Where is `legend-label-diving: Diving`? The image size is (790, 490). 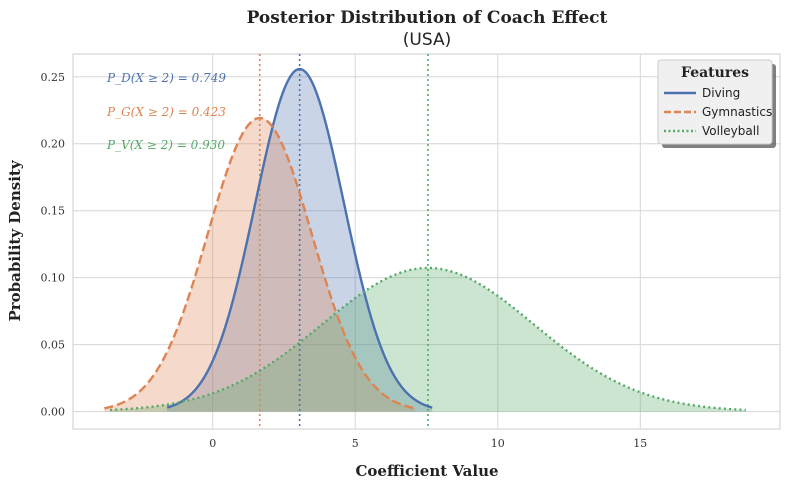 legend-label-diving: Diving is located at coordinates (721, 93).